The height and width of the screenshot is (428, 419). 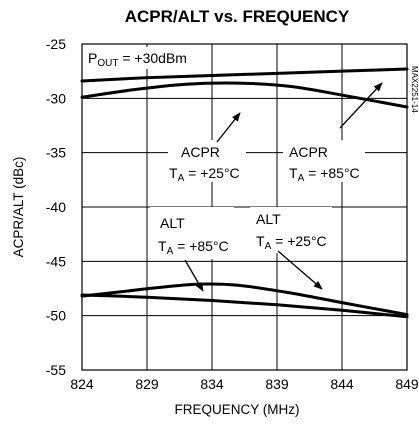 What do you see at coordinates (237, 16) in the screenshot?
I see `chart-title: ACPR/ALT vs. FREQUENCY` at bounding box center [237, 16].